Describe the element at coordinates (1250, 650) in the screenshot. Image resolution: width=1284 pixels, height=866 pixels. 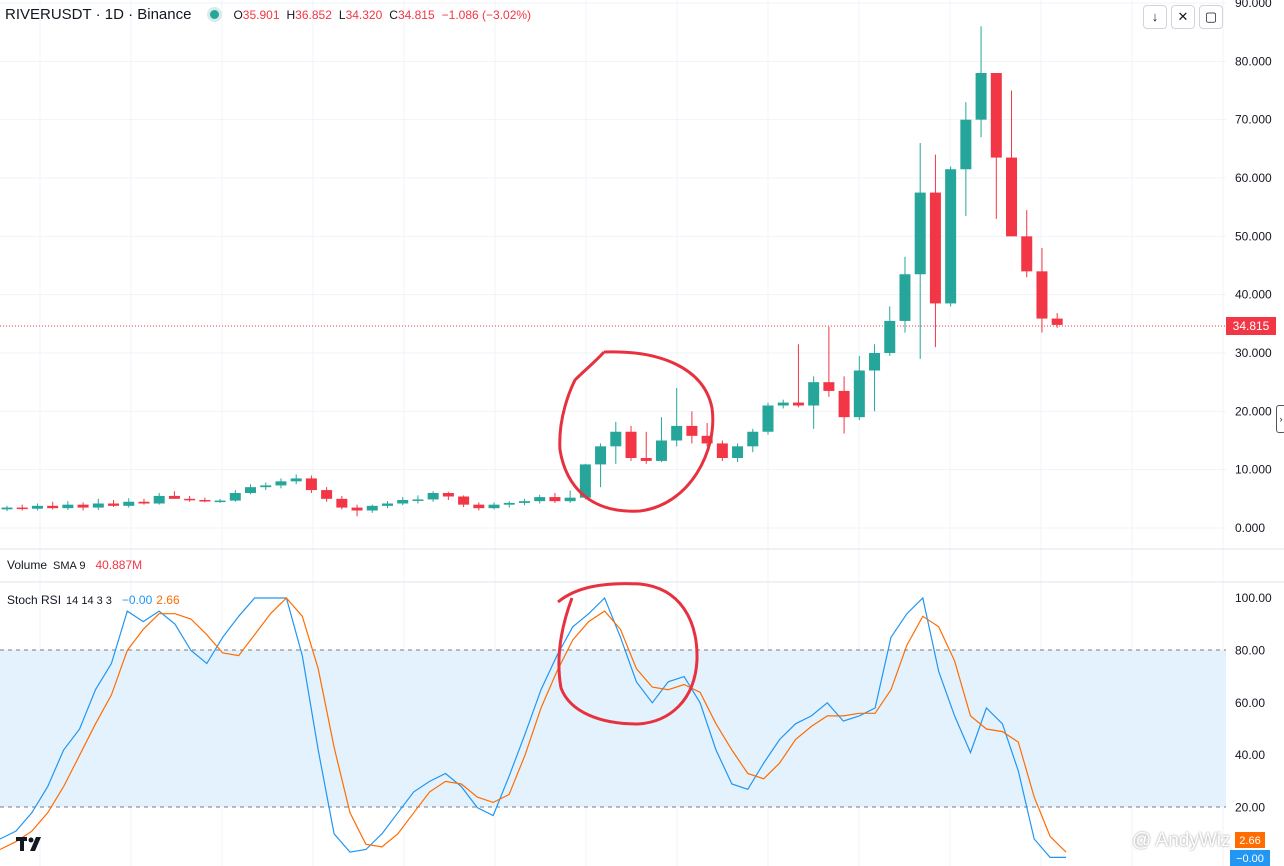
I see `stoch-rsi-tick-label: 80.00` at that location.